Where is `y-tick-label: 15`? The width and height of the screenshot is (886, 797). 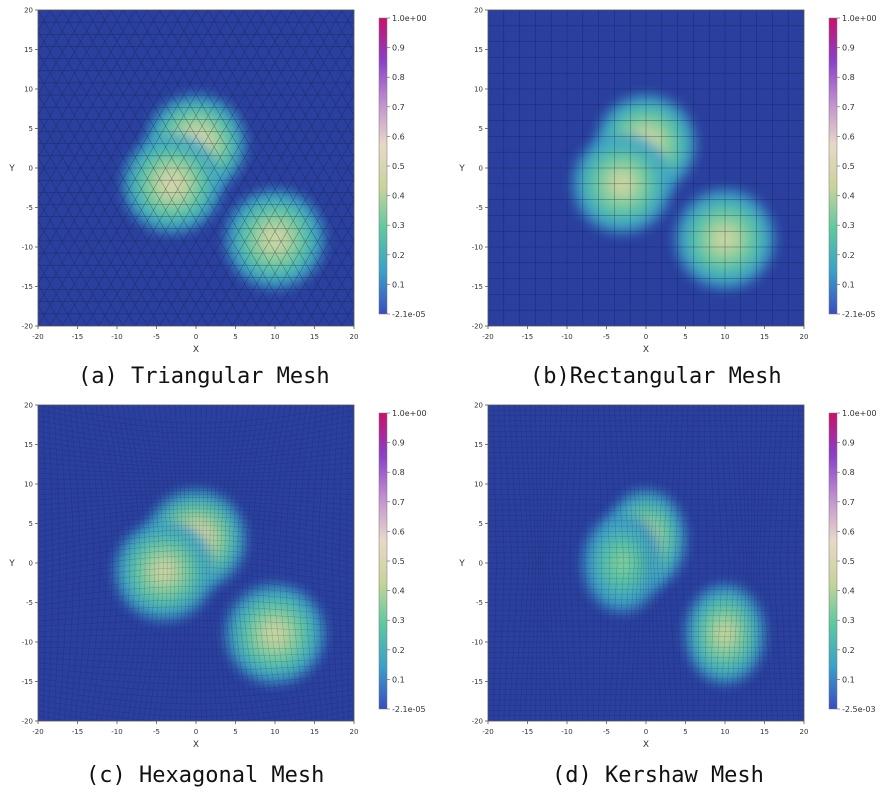
y-tick-label: 15 is located at coordinates (478, 50).